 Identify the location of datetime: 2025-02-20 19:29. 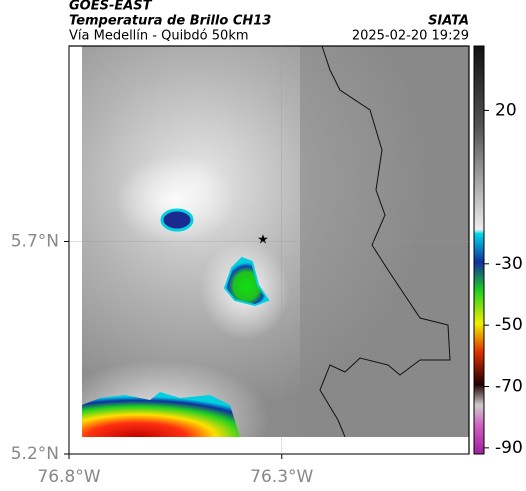
(410, 36).